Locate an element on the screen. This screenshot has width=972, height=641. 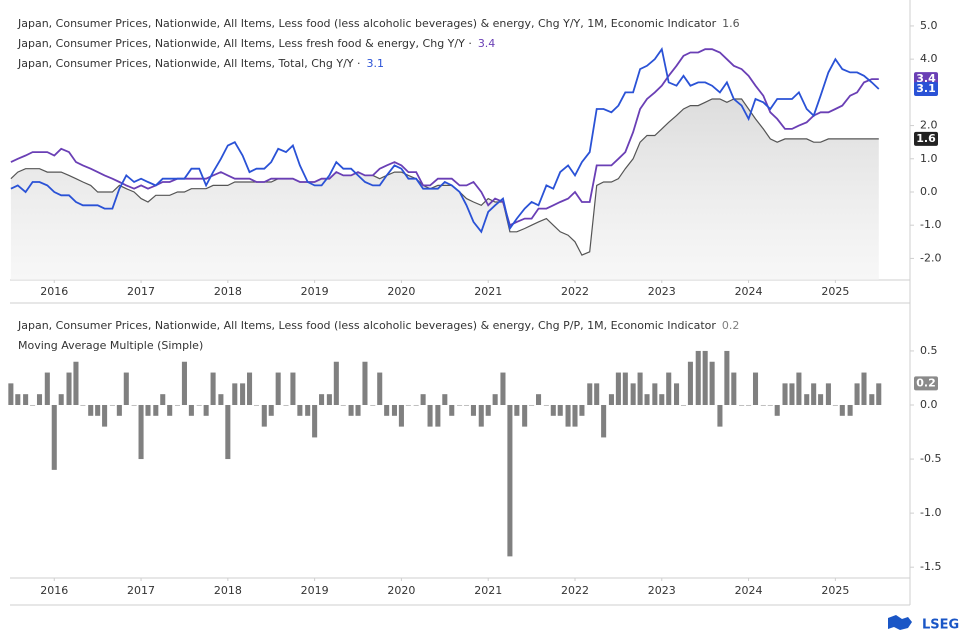
x-tick-label: 2022 is located at coordinates (575, 291).